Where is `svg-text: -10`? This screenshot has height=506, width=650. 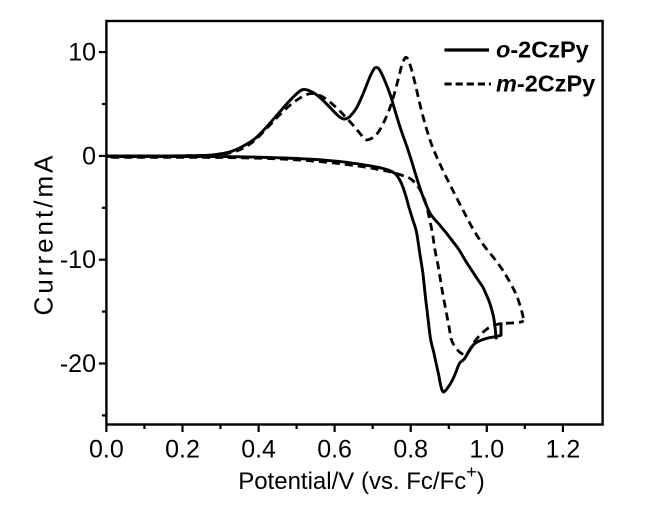 svg-text: -10 is located at coordinates (78, 260).